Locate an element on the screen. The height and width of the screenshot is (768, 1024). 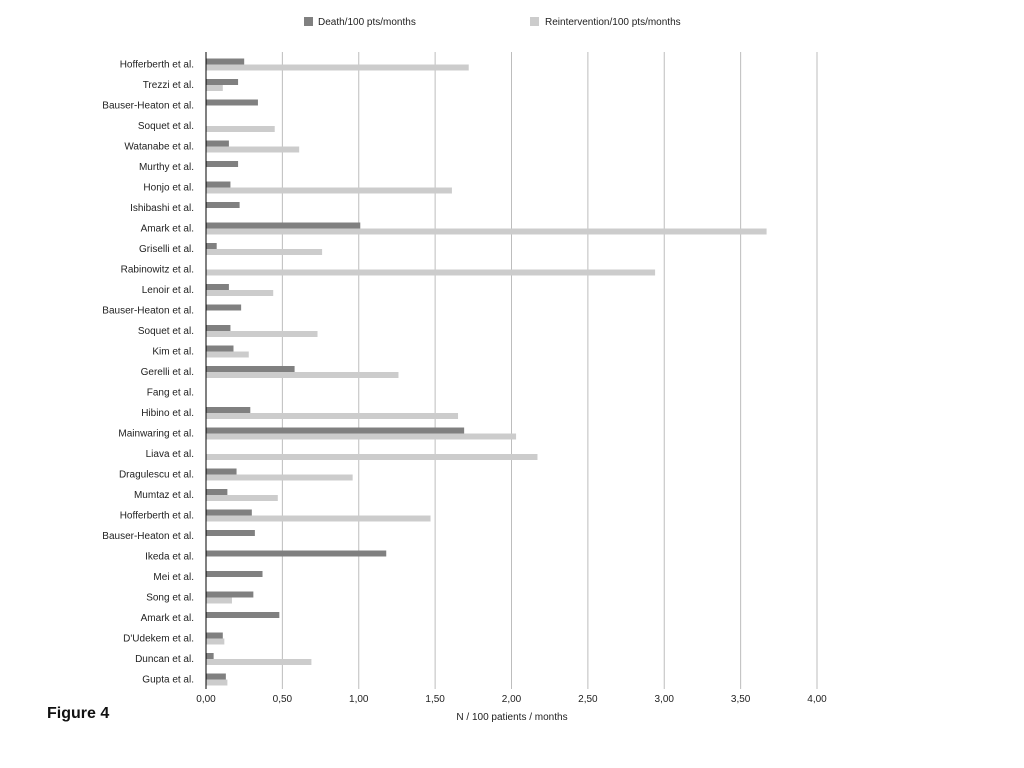
category-label: Gupta et al. is located at coordinates (168, 680).